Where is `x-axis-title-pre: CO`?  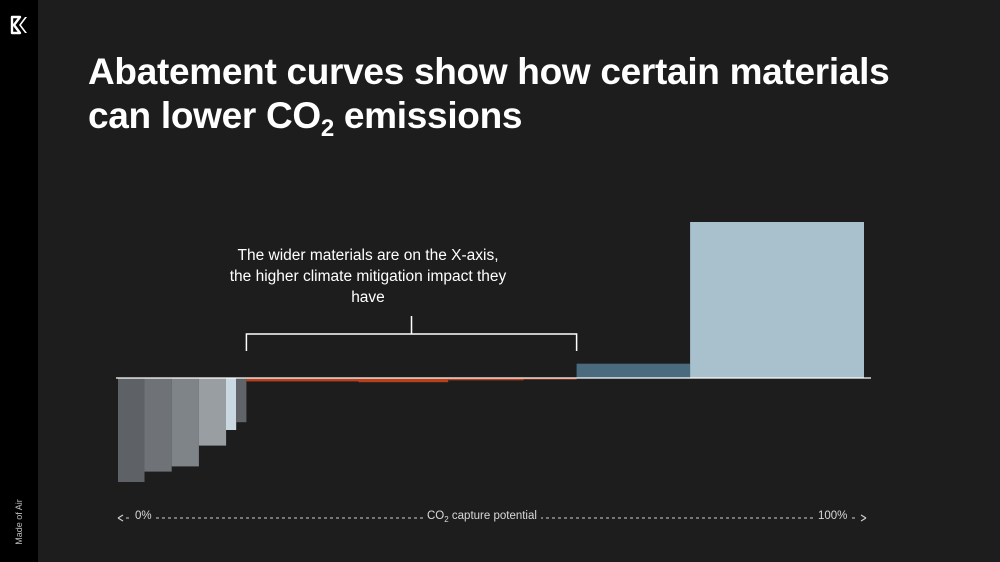 x-axis-title-pre: CO is located at coordinates (436, 516).